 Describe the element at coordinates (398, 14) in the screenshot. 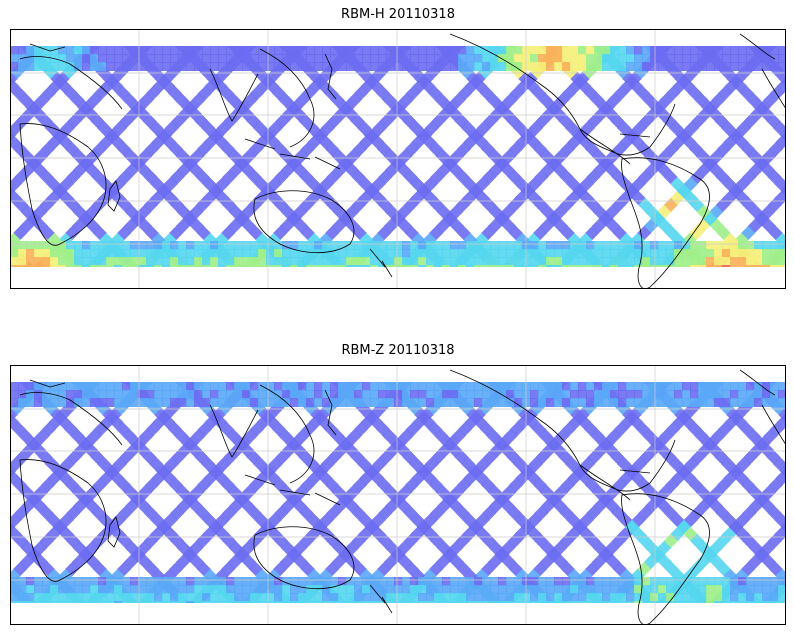

I see `panel-title-rbm-h: RBM-H 20110318` at that location.